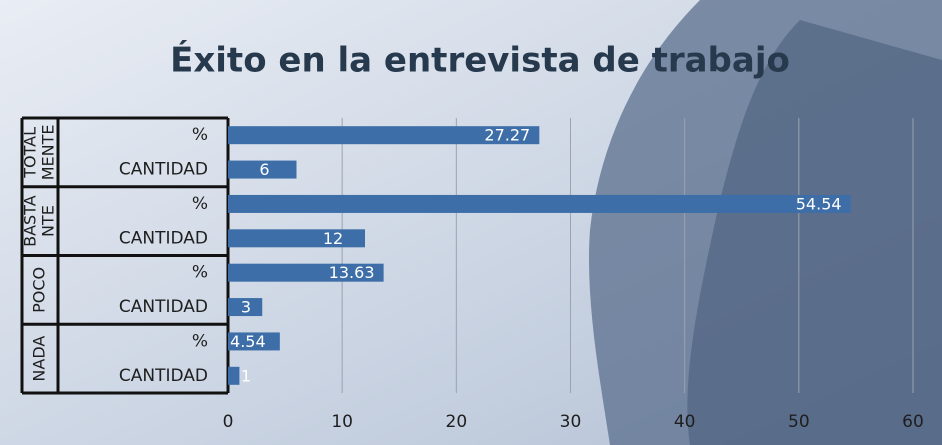 Image resolution: width=942 pixels, height=445 pixels. I want to click on value-label: 1, so click(246, 375).